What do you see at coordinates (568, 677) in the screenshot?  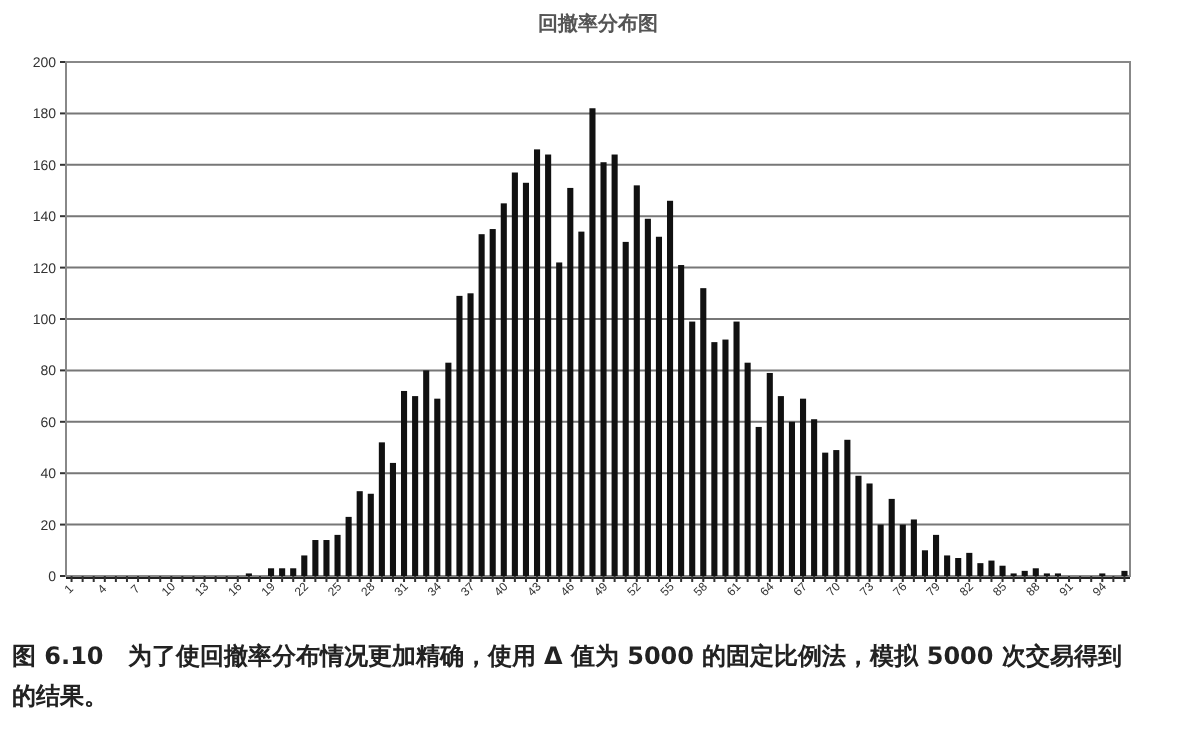 I see `caption: 图 6.10 为了使回撤率分布情况更加精确，使用 Δ 值为 5000 的固定比例法，模拟 5000 次交易得到的结果。` at bounding box center [568, 677].